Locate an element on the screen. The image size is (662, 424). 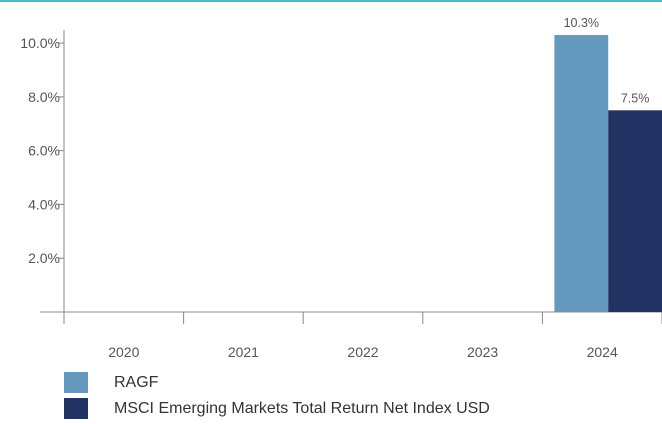
y-tick-label: 6.0% is located at coordinates (44, 151).